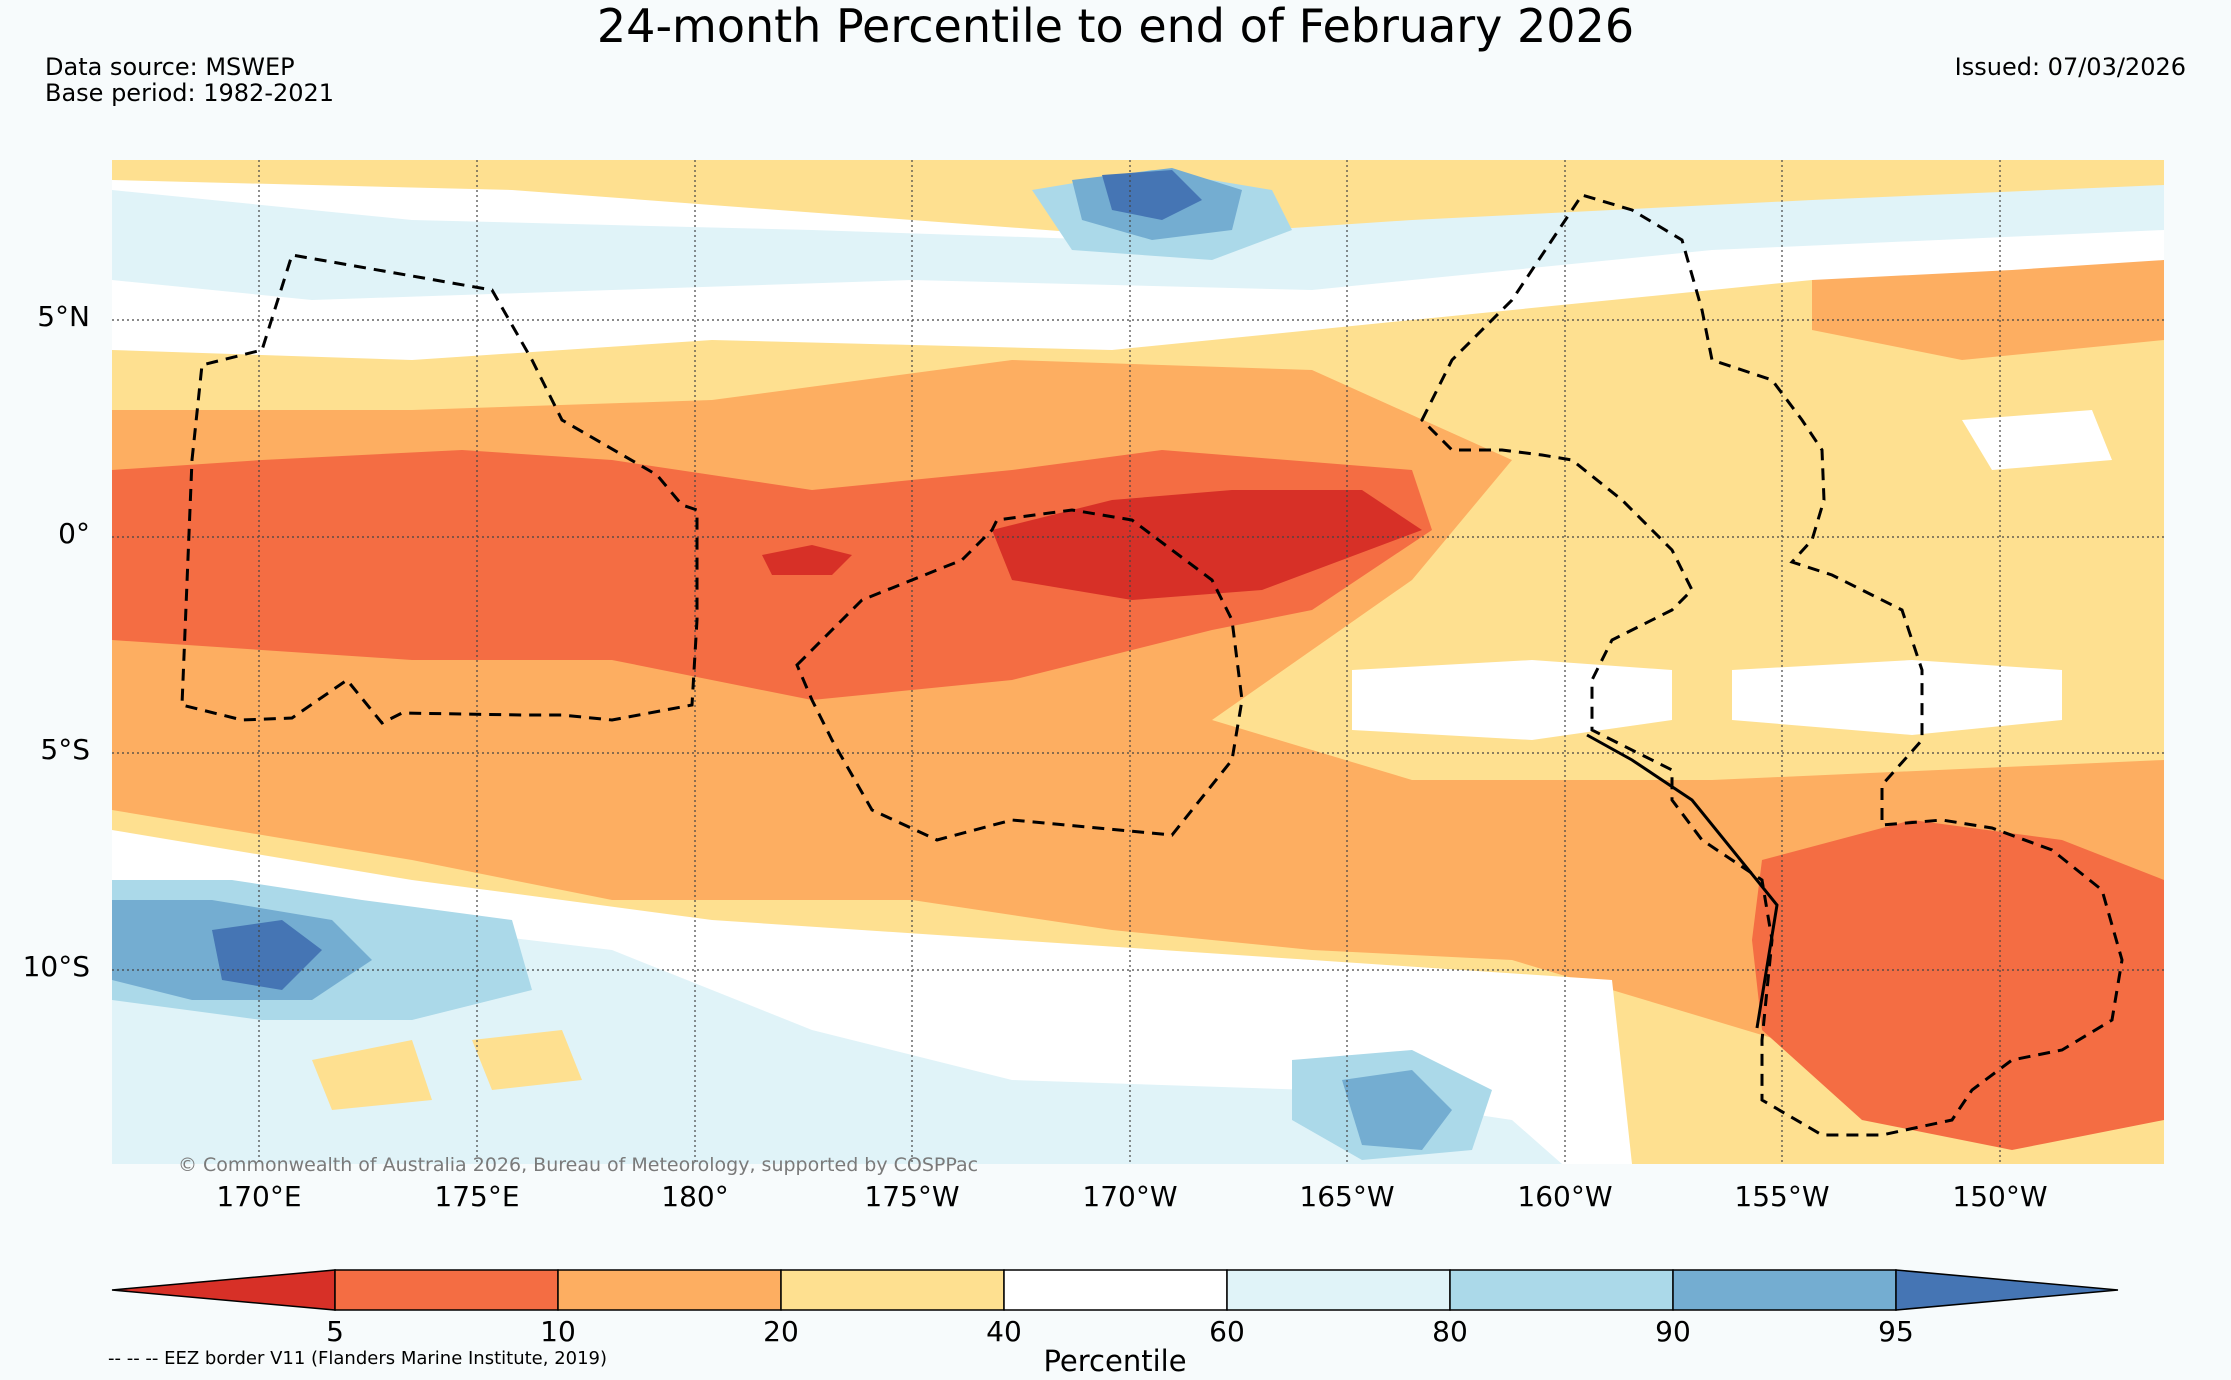 The image size is (2231, 1380). What do you see at coordinates (1227, 1331) in the screenshot?
I see `colorbar-tick-60: 60` at bounding box center [1227, 1331].